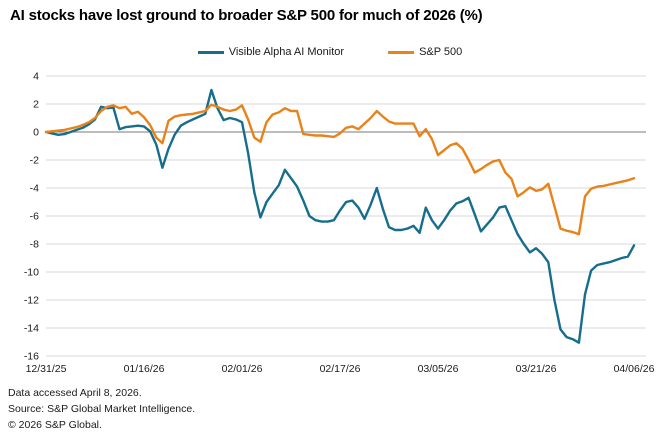 This screenshot has height=446, width=660. What do you see at coordinates (36, 77) in the screenshot?
I see `y-axis-tick-label: 4` at bounding box center [36, 77].